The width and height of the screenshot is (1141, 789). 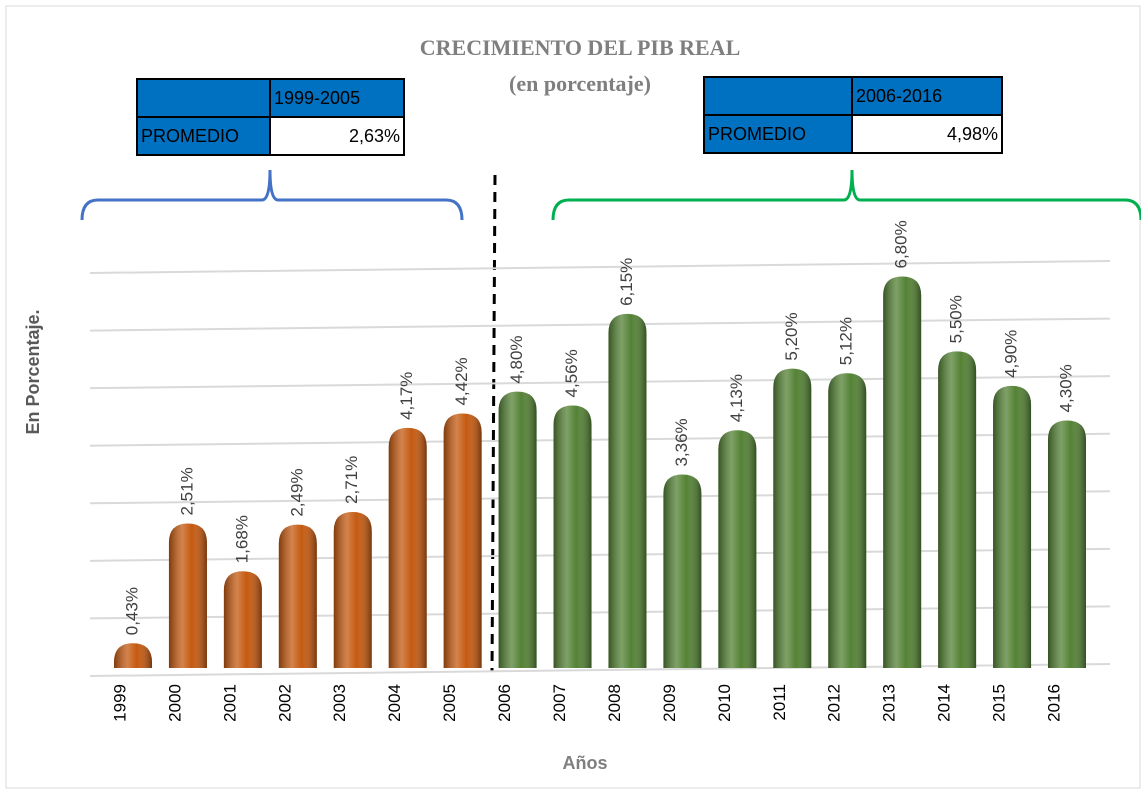 What do you see at coordinates (724, 703) in the screenshot?
I see `x-tick-label: 2010` at bounding box center [724, 703].